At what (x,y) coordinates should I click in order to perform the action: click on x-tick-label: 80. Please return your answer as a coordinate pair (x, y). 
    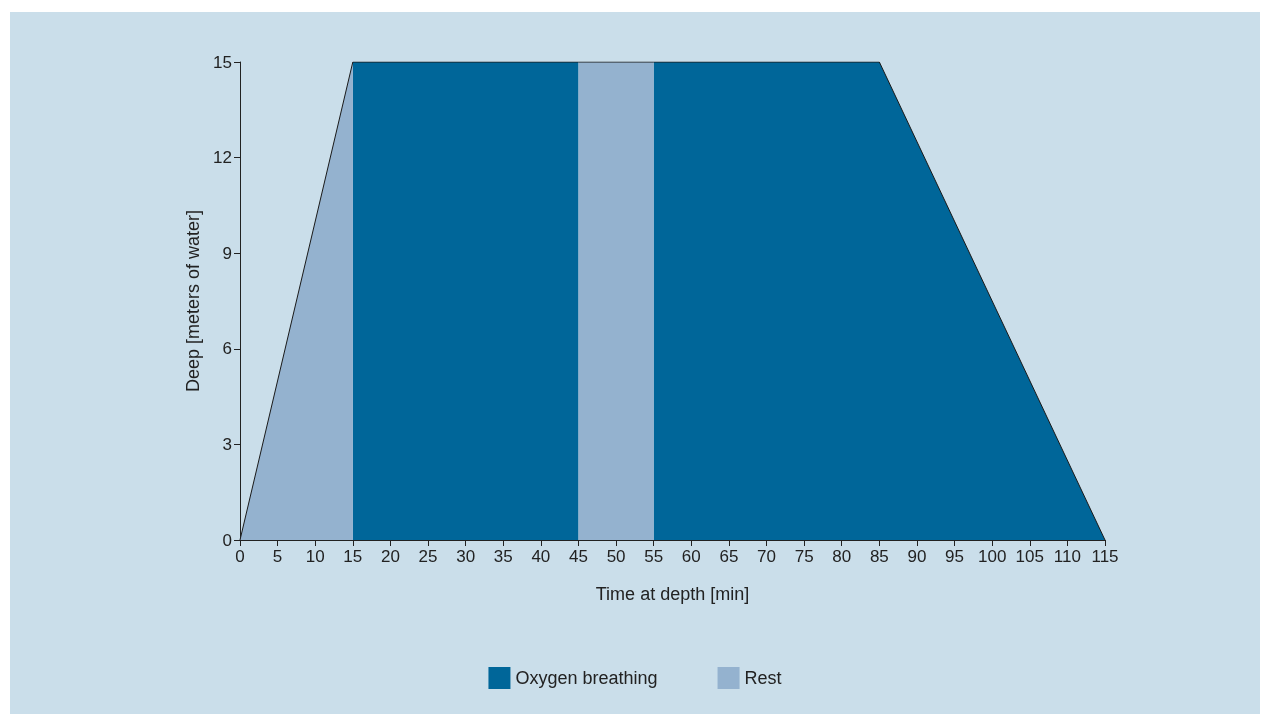
    Looking at the image, I should click on (842, 556).